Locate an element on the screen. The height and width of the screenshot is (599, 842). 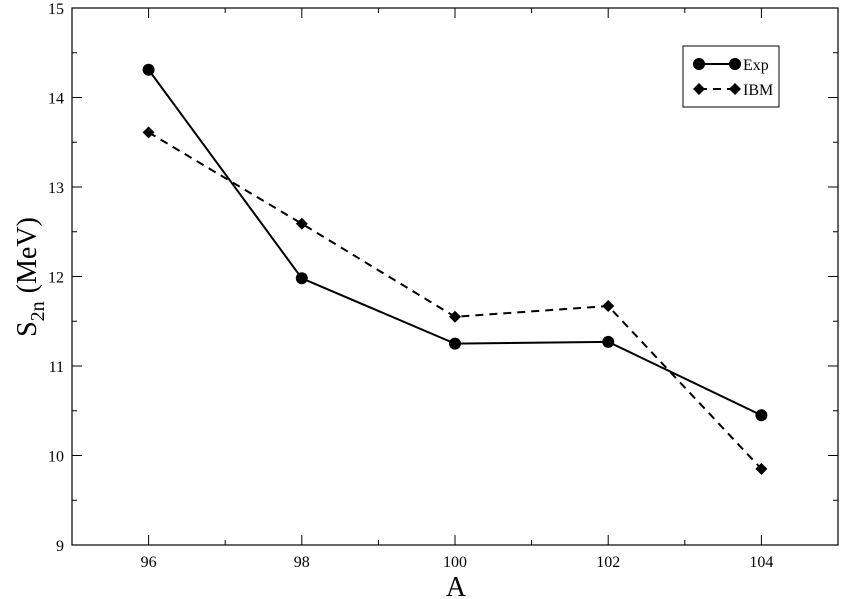
y-axis-label: S2n (MeV) is located at coordinates (30, 277).